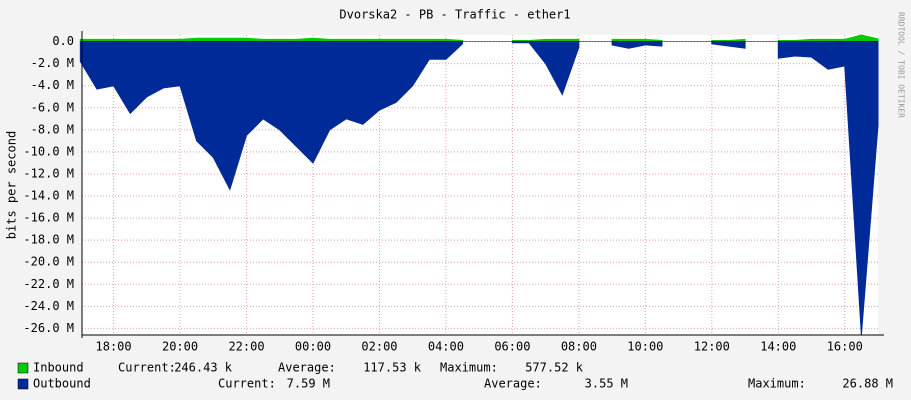  I want to click on y-tick-label: -26.0 M, so click(48, 328).